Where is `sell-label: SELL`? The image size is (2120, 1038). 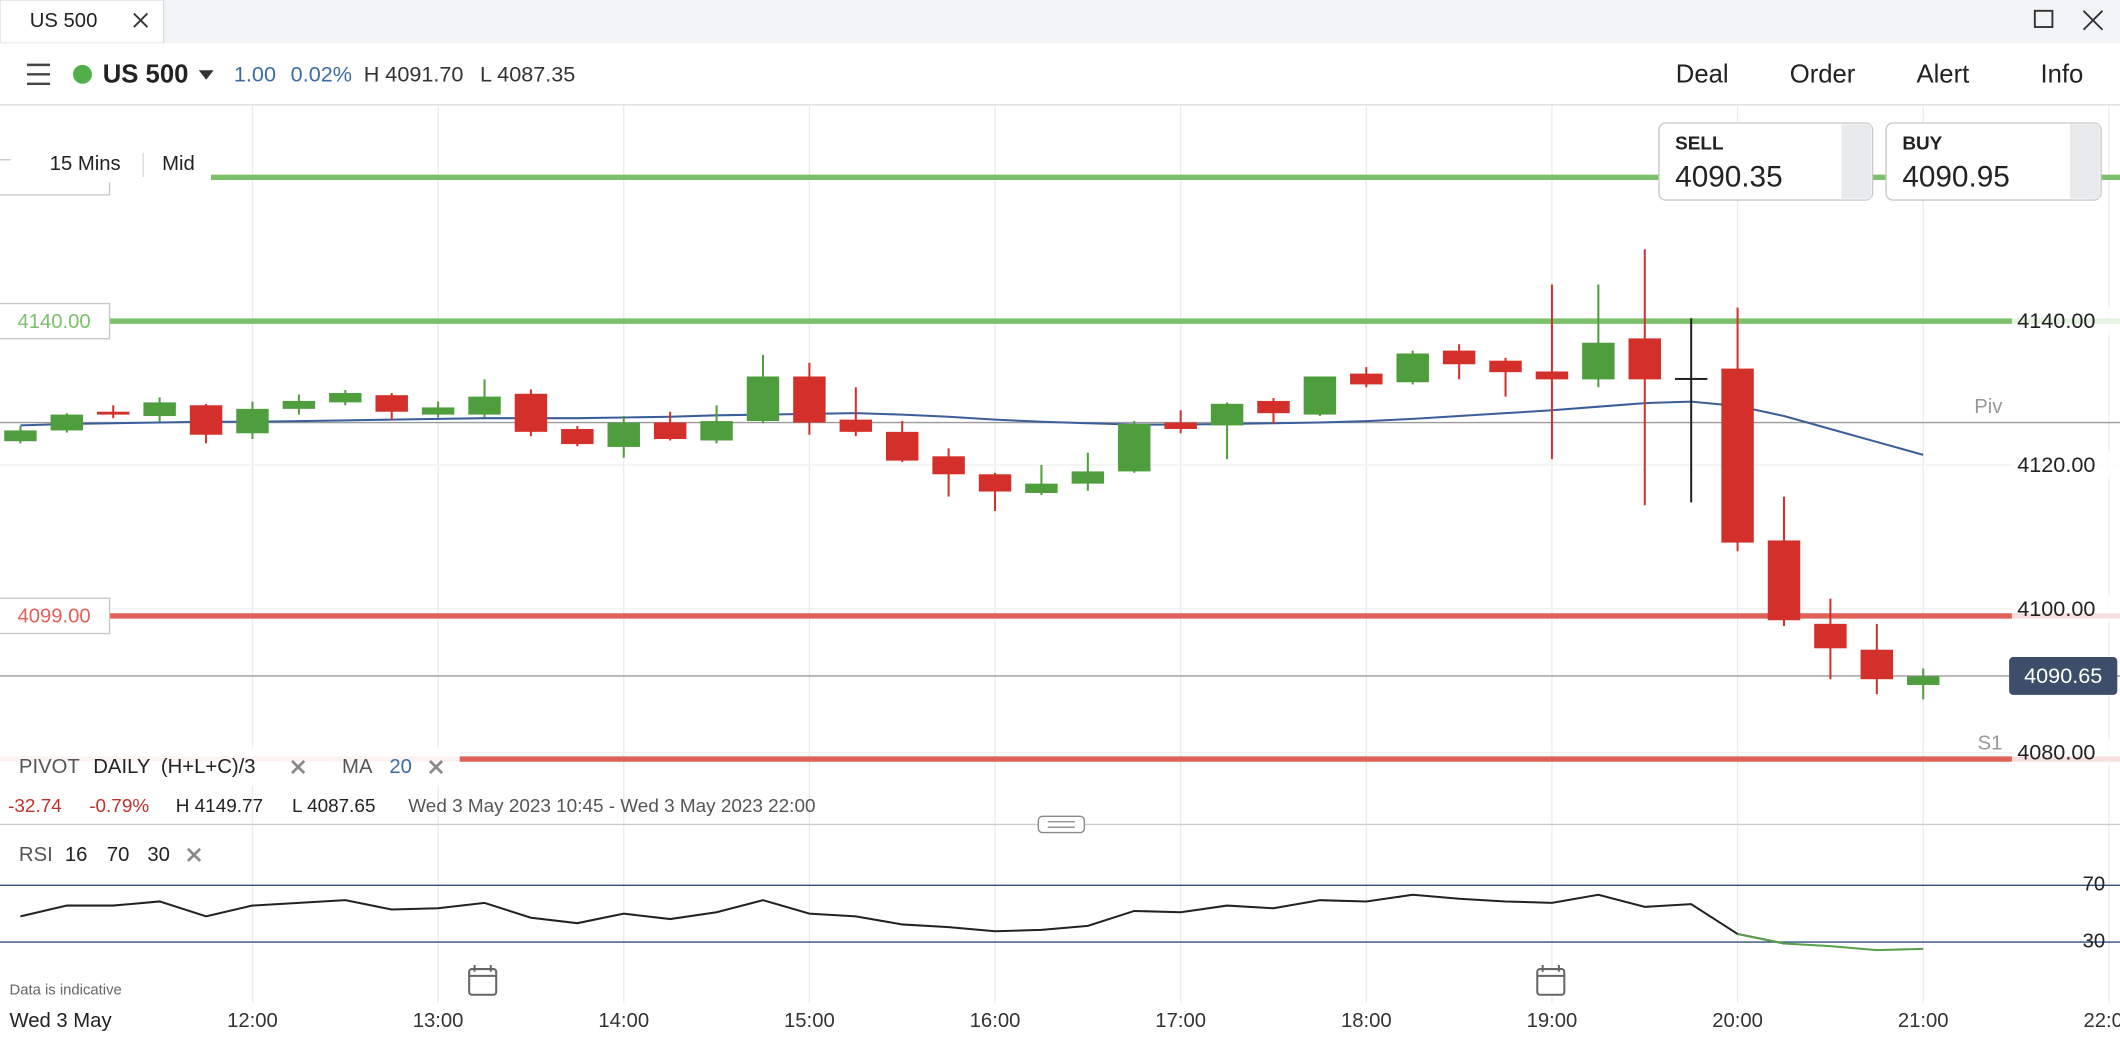
sell-label: SELL is located at coordinates (1699, 144).